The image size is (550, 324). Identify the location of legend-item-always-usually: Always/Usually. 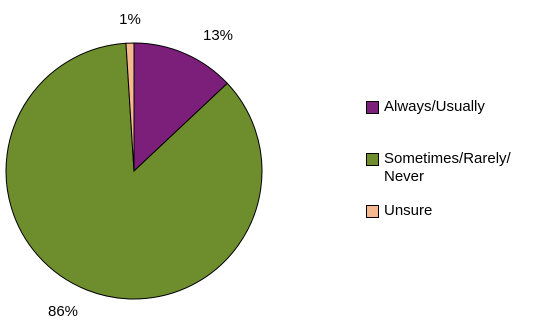
(456, 107).